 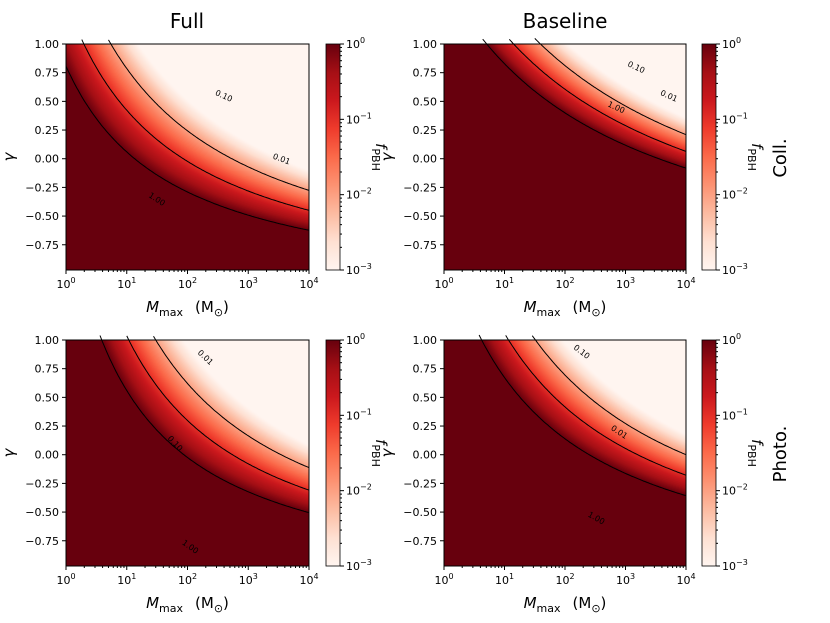 I want to click on y-tick-label: 0.75, so click(x=425, y=369).